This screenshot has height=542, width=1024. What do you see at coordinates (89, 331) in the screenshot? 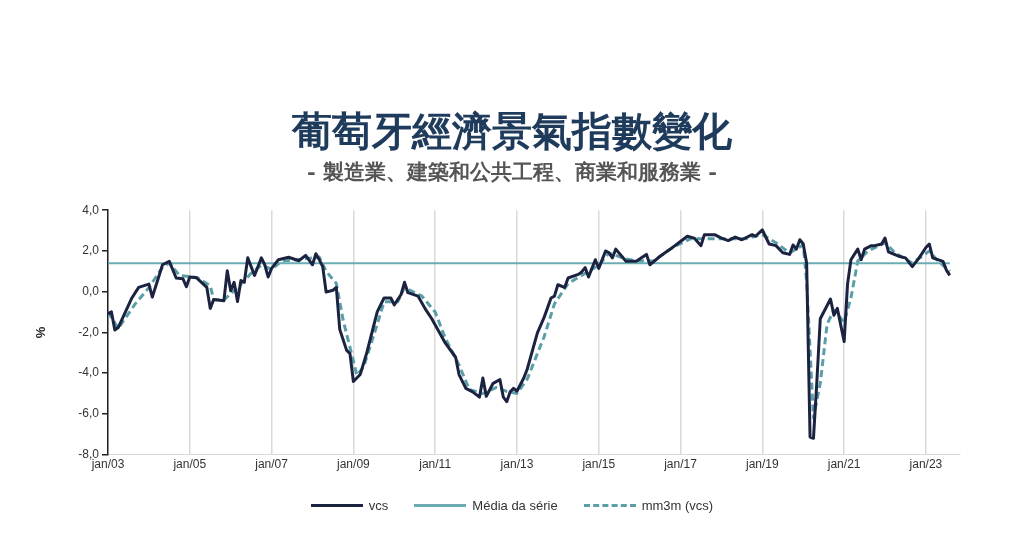
I see `y-tick-label: -2,0` at bounding box center [89, 331].